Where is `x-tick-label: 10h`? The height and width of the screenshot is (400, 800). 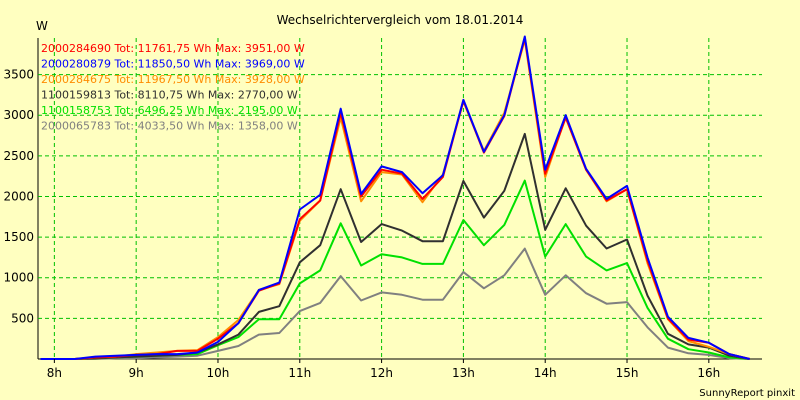
x-tick-label: 10h is located at coordinates (218, 373).